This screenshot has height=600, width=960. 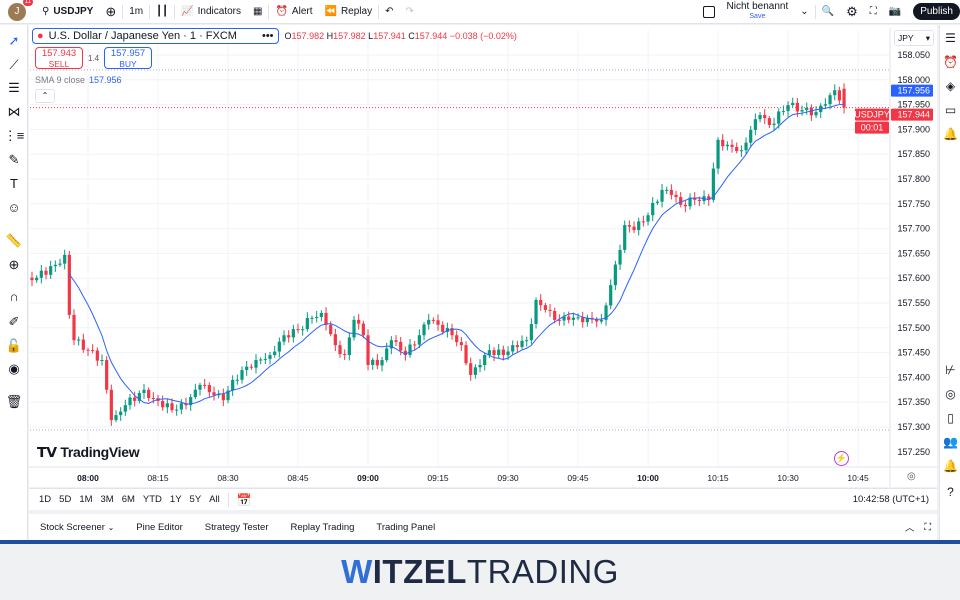 What do you see at coordinates (895, 11) in the screenshot?
I see `camera-icon: 📷` at bounding box center [895, 11].